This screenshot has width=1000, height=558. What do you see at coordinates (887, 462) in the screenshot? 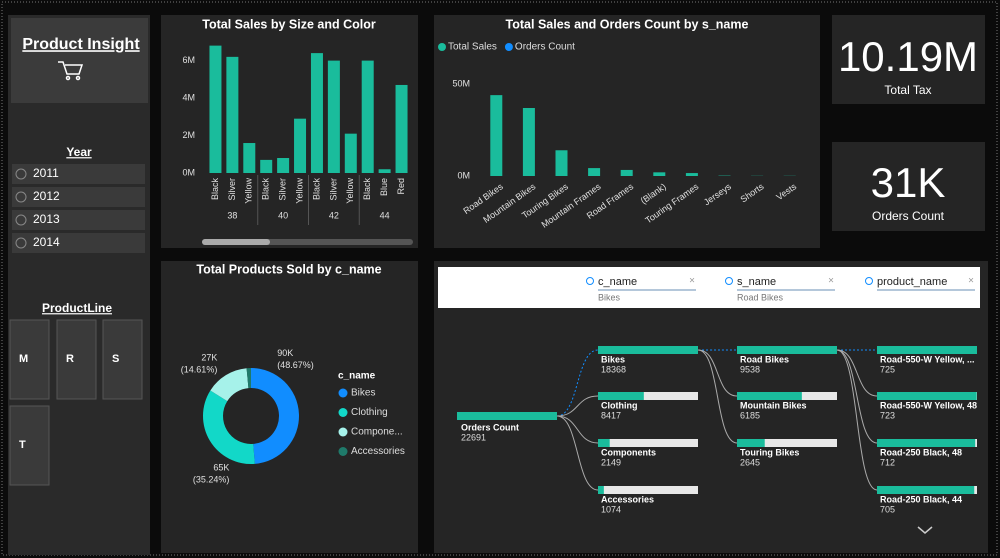
I see `tree-node-value: 712` at bounding box center [887, 462].